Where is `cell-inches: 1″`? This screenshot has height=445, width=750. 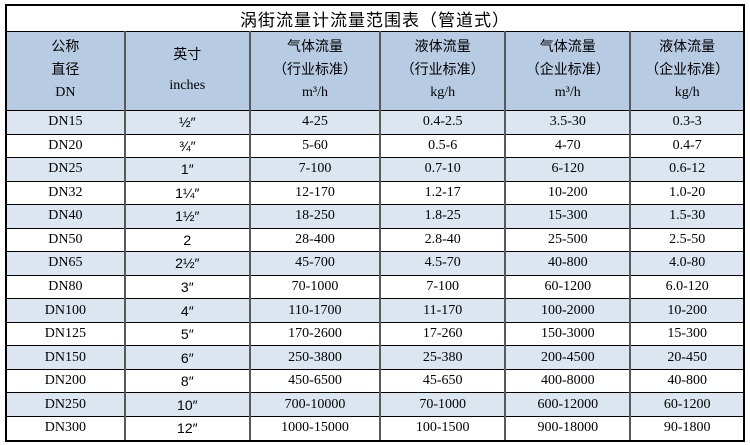
cell-inches: 1″ is located at coordinates (186, 169).